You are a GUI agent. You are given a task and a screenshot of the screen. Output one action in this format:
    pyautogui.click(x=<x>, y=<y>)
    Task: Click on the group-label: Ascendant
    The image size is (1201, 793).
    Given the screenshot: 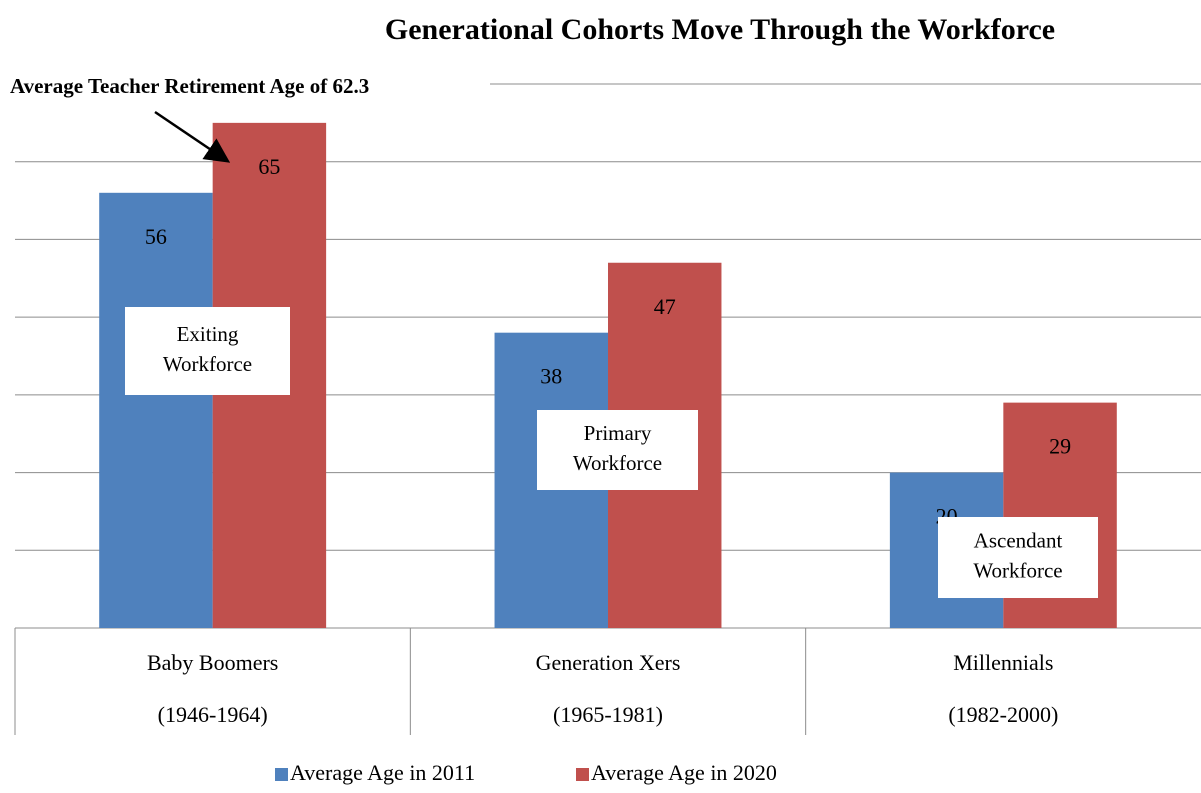 What is the action you would take?
    pyautogui.click(x=1018, y=540)
    